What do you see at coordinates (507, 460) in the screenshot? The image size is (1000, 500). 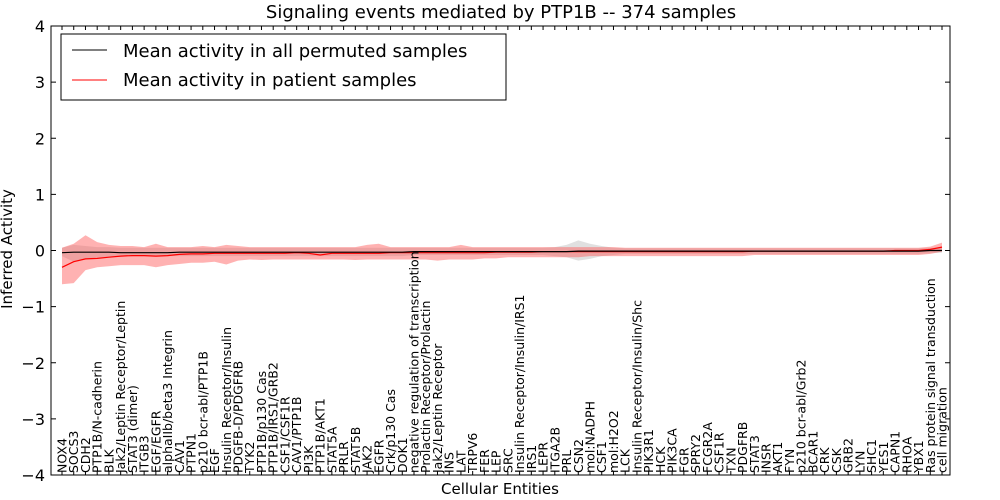 I see `category-label: SRC` at bounding box center [507, 460].